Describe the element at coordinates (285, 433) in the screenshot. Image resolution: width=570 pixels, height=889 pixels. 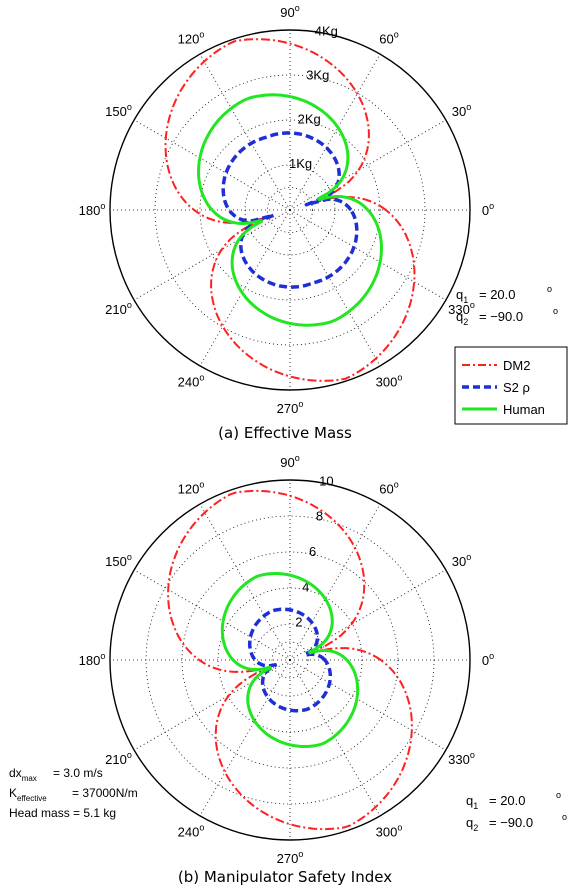
I see `caption-a: (a) Effective Mass` at that location.